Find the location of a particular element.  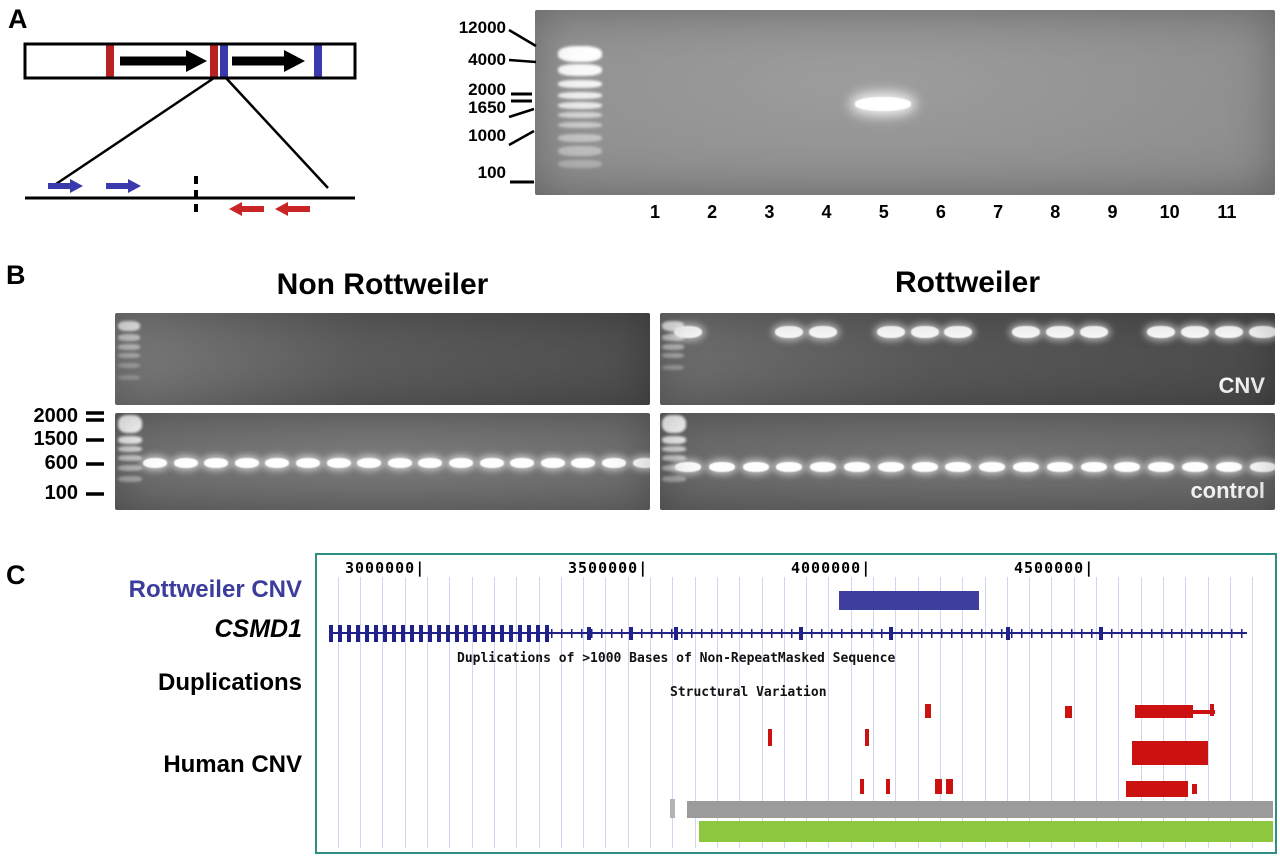

lane-number-1: 1 is located at coordinates (654, 212).